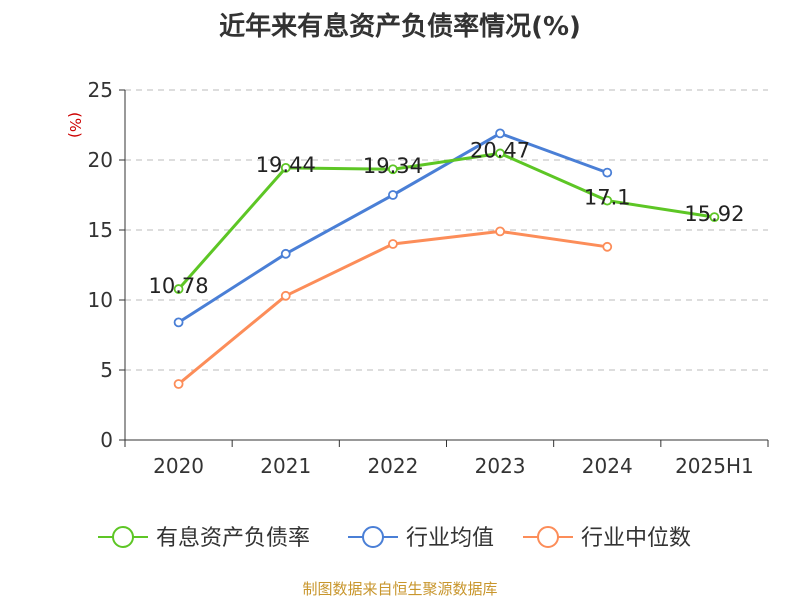 The width and height of the screenshot is (800, 600). What do you see at coordinates (100, 160) in the screenshot?
I see `y-tick-label: 20` at bounding box center [100, 160].